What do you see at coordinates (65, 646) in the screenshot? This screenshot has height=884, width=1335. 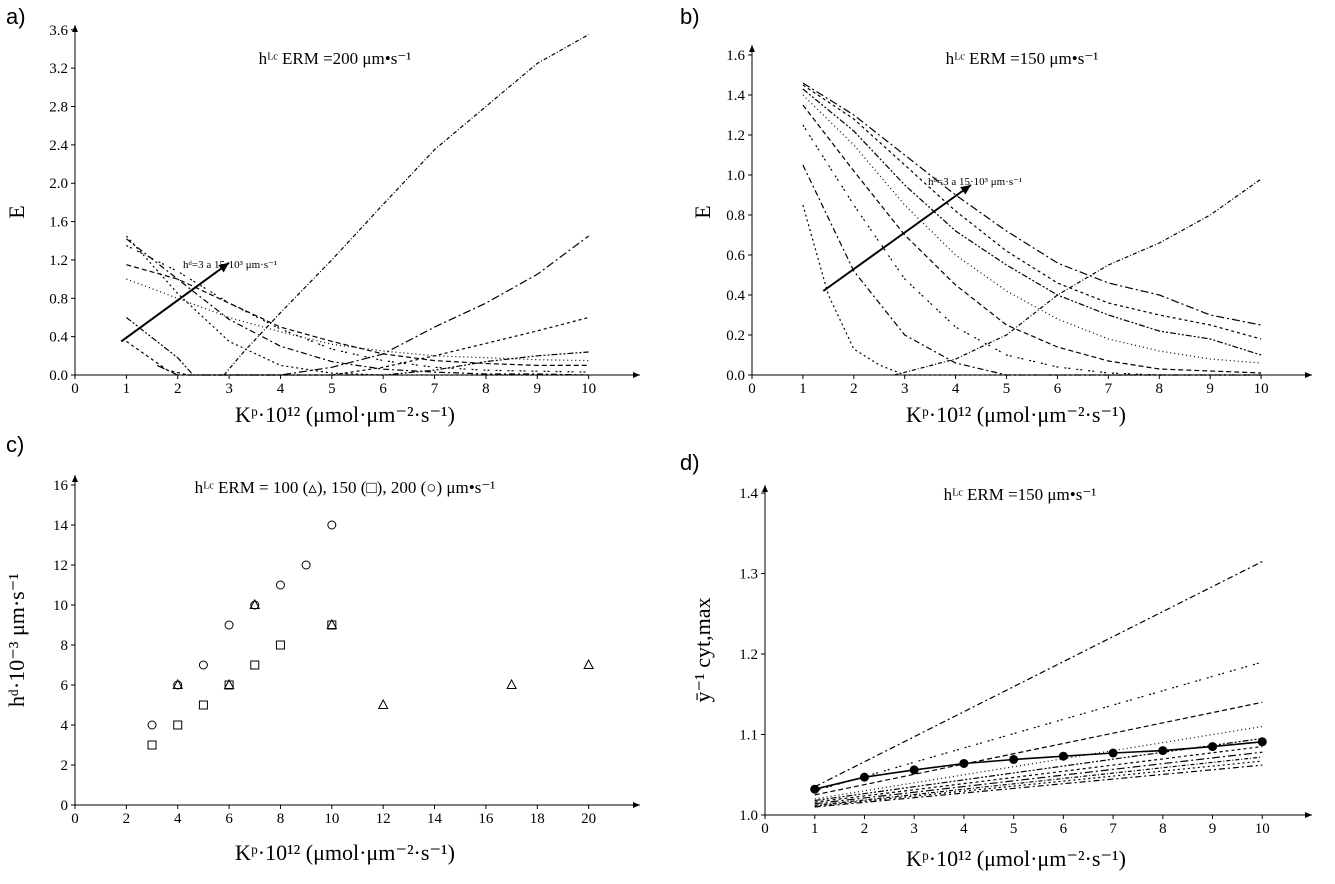 I see `y-tick-label: 8` at bounding box center [65, 646].